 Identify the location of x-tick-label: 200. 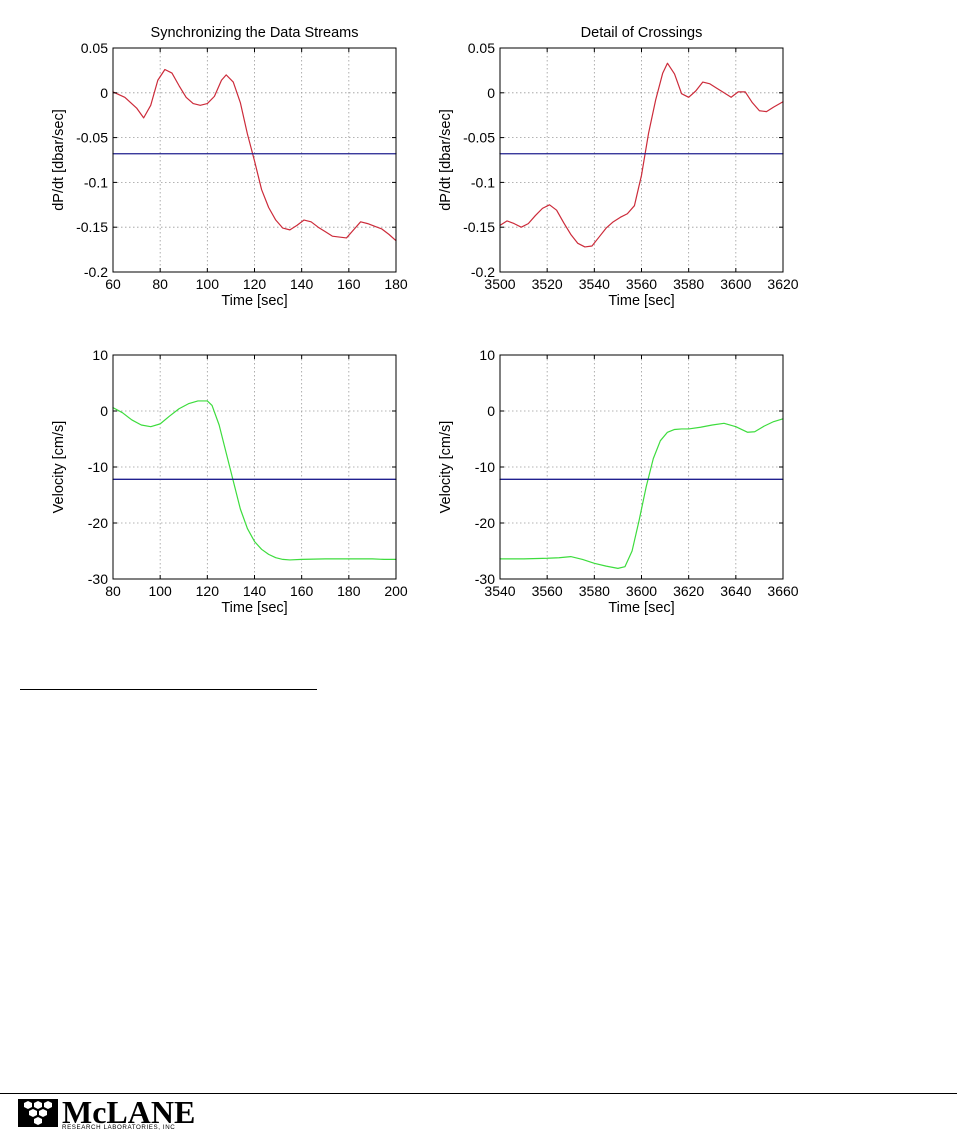
(396, 591).